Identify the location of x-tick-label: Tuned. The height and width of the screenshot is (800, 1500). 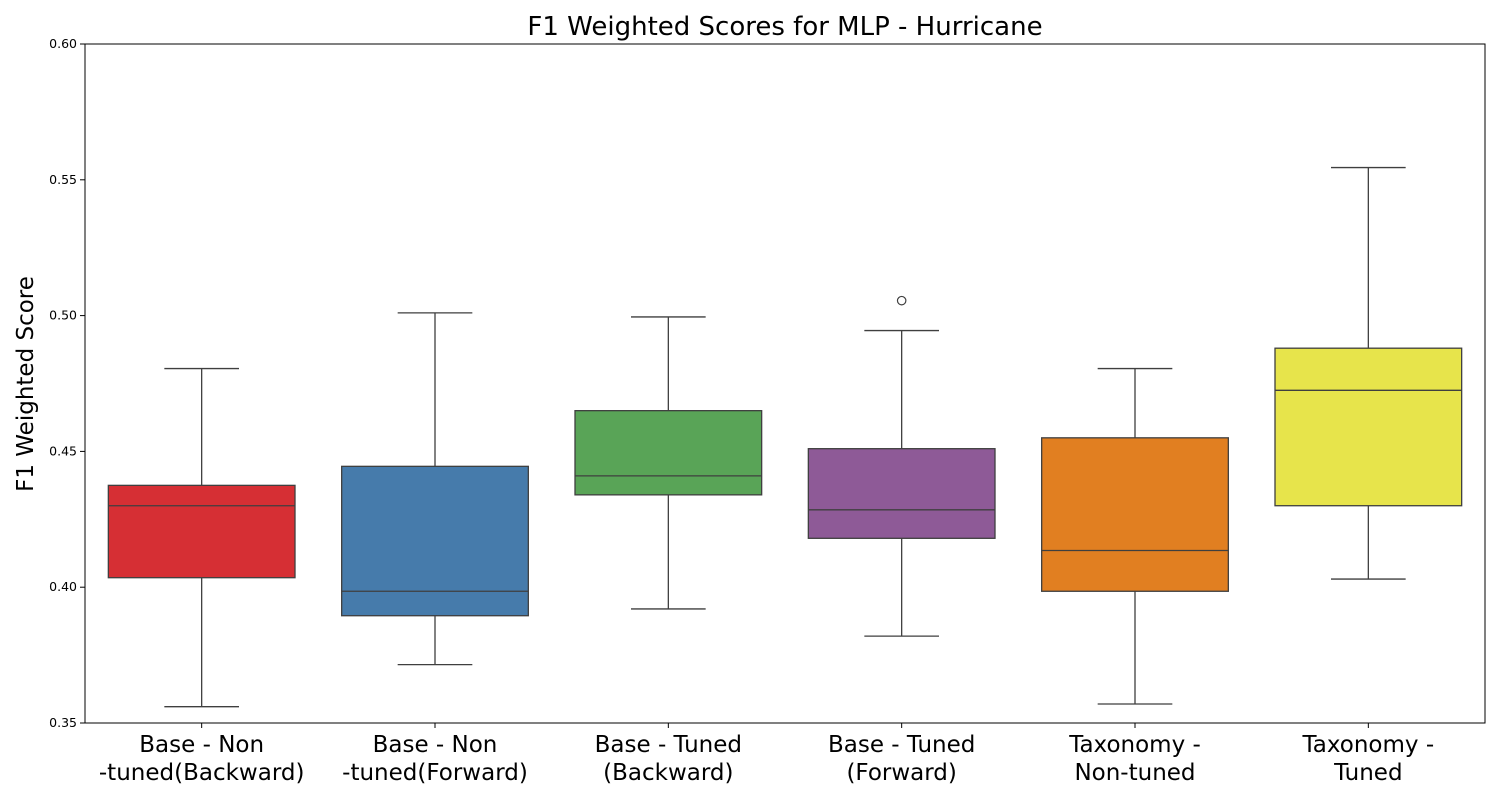
(1367, 773).